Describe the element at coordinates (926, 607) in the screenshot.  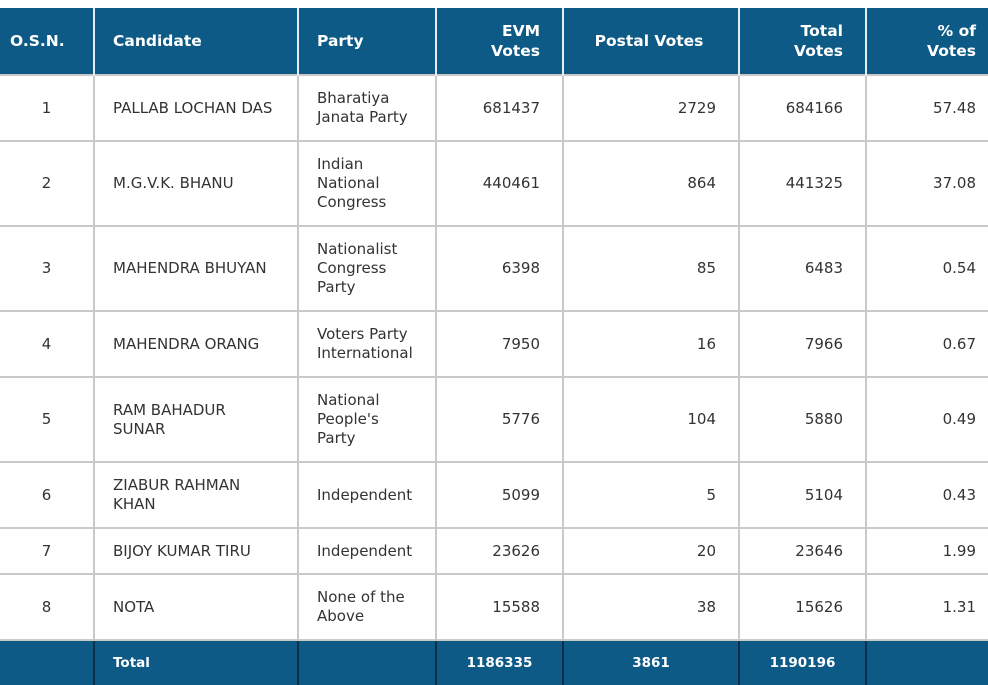
I see `cell-pct-votes: 1.31` at that location.